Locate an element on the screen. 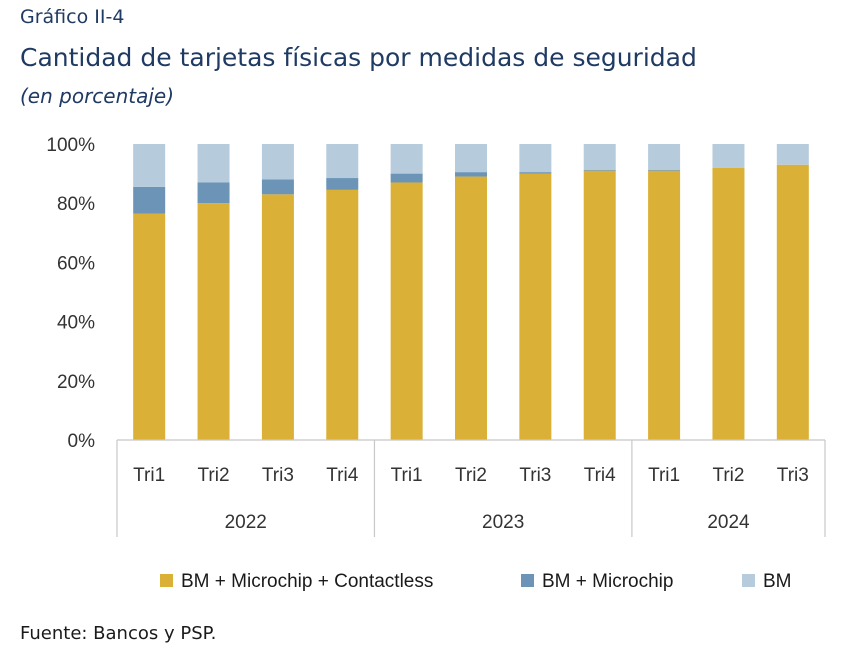  y-tick-label: 100% is located at coordinates (70, 145).